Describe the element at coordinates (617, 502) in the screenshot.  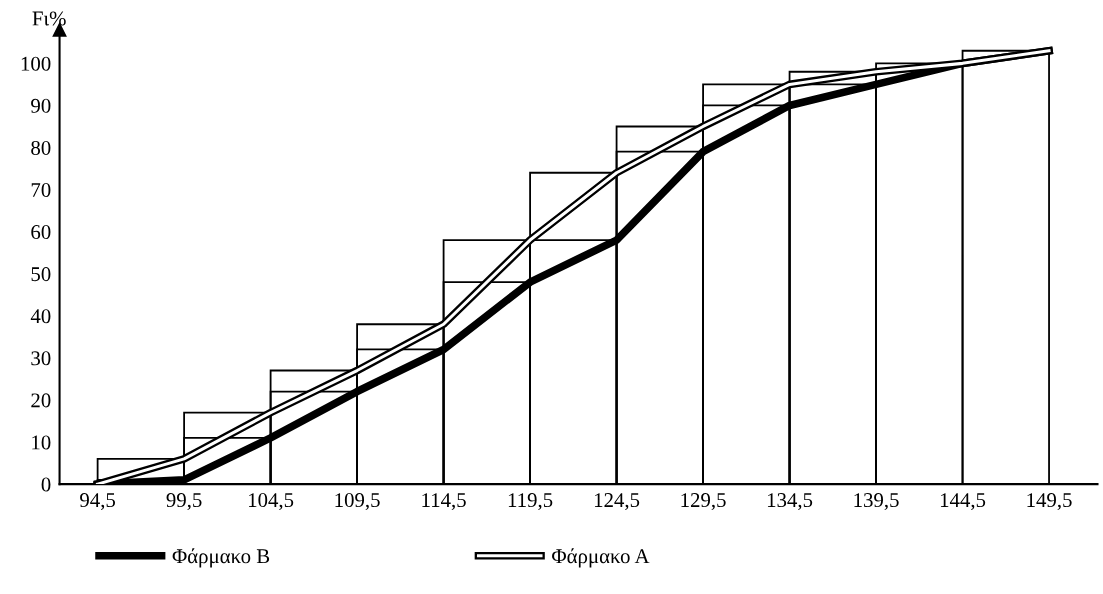
I see `x-tick-label: 124,5` at that location.